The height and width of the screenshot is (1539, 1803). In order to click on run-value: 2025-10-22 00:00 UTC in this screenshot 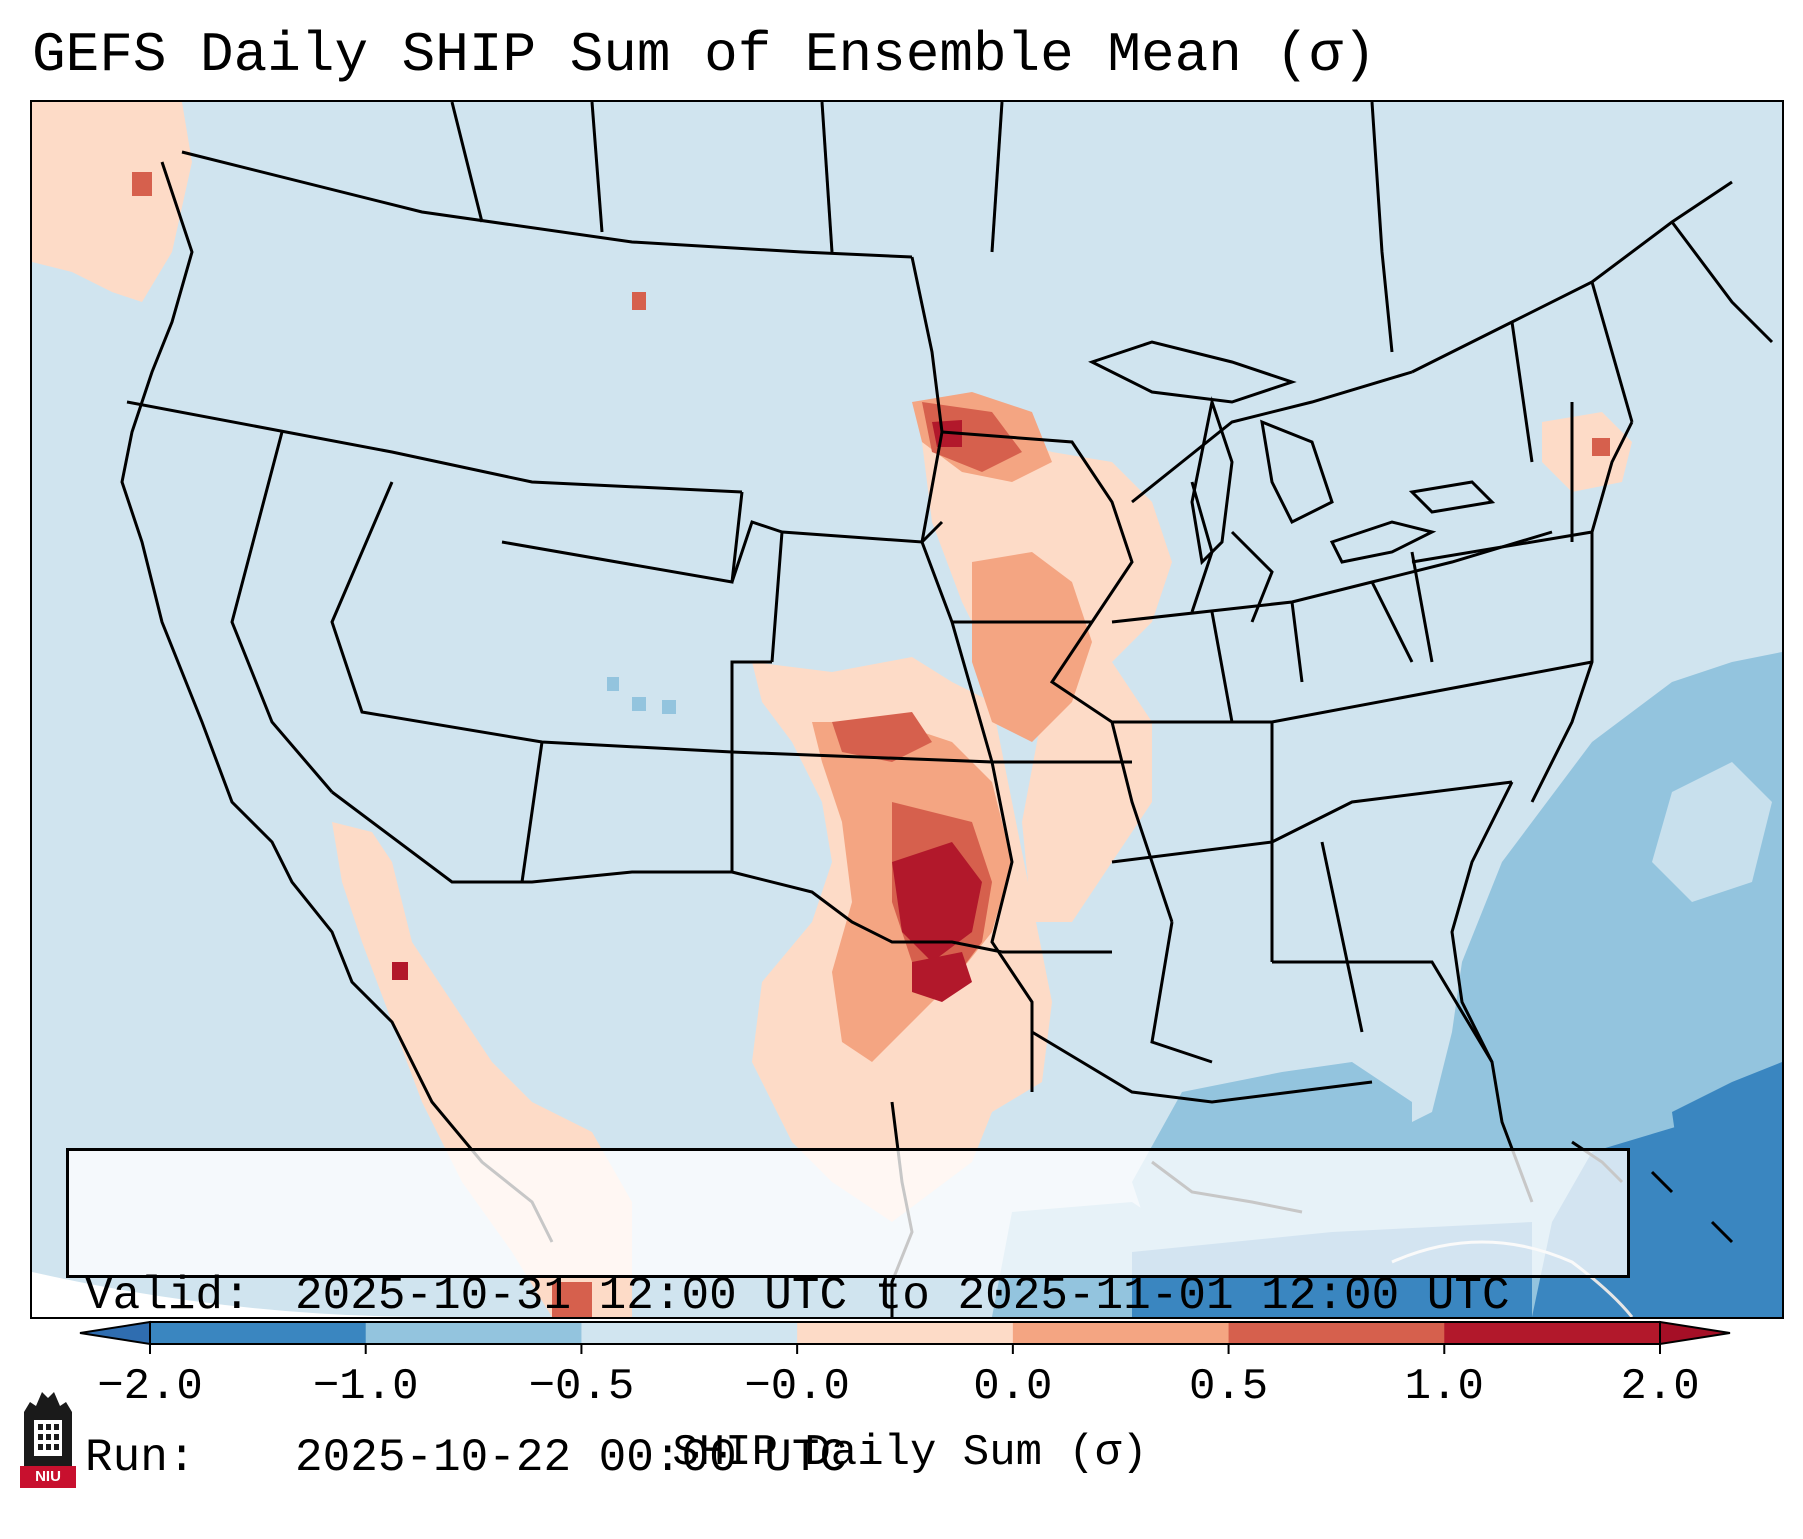, I will do `click(571, 1458)`.